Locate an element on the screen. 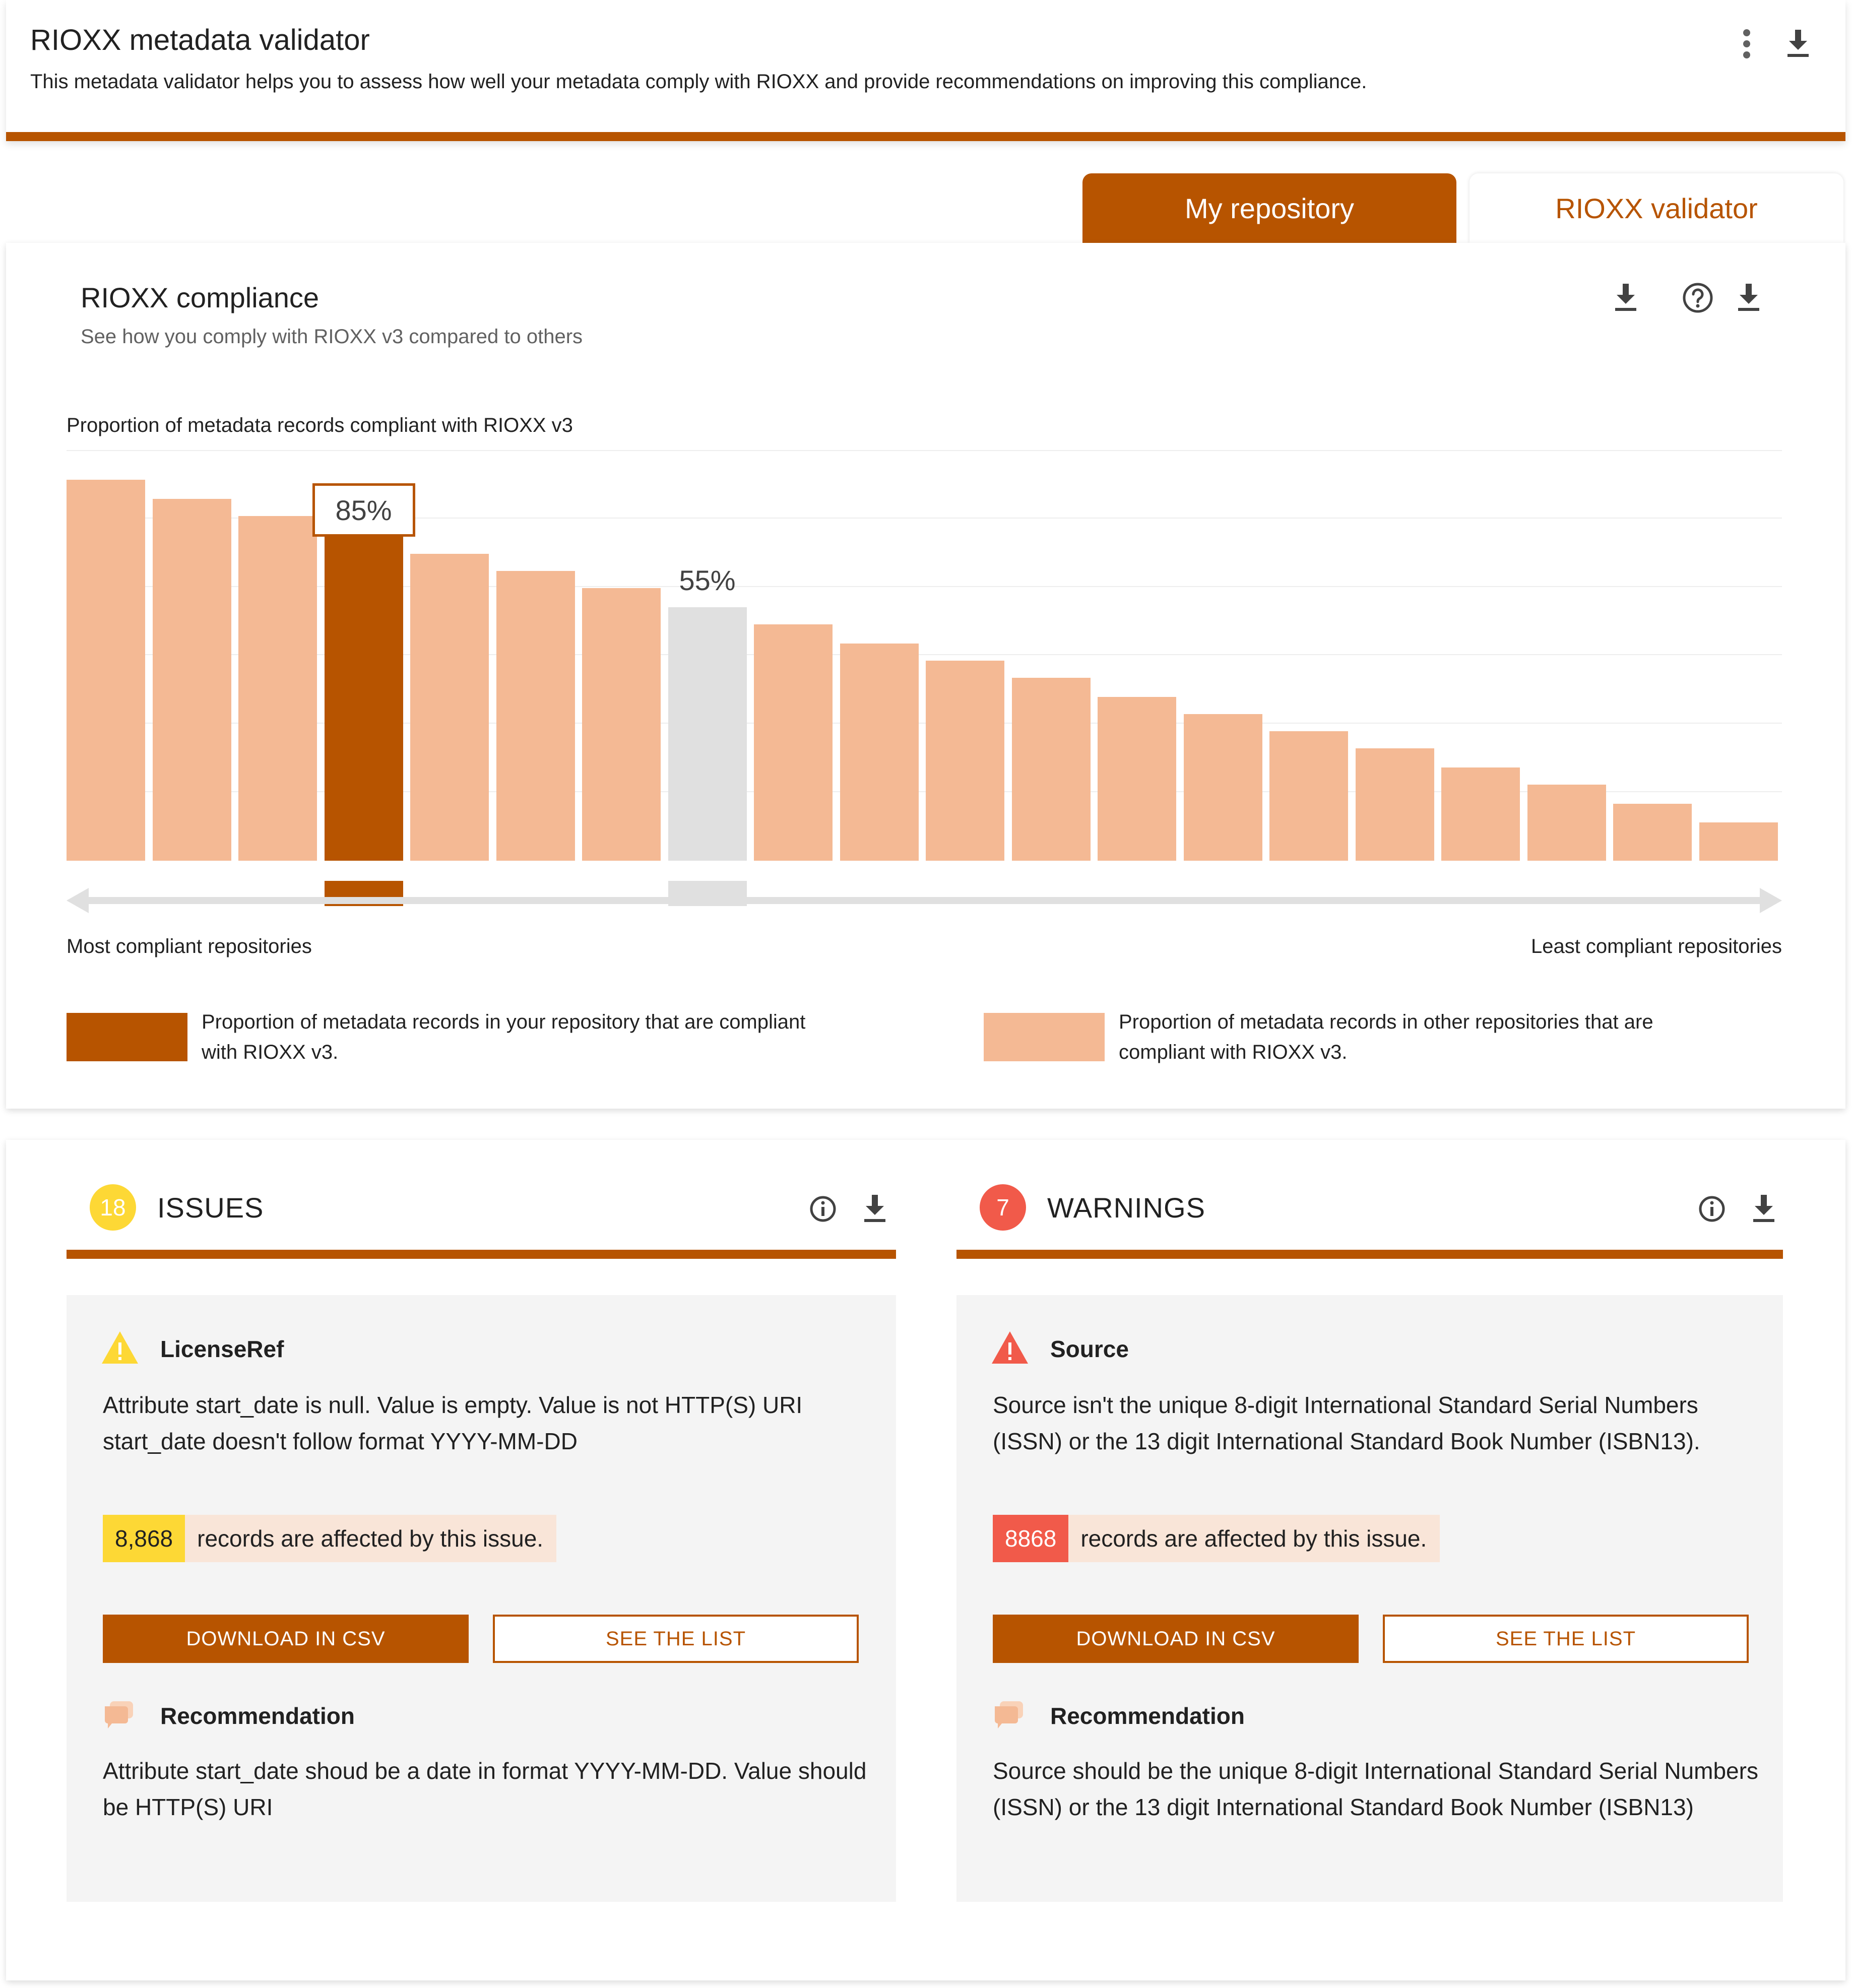 The width and height of the screenshot is (1852, 1988). issues-title: ISSUES is located at coordinates (210, 1208).